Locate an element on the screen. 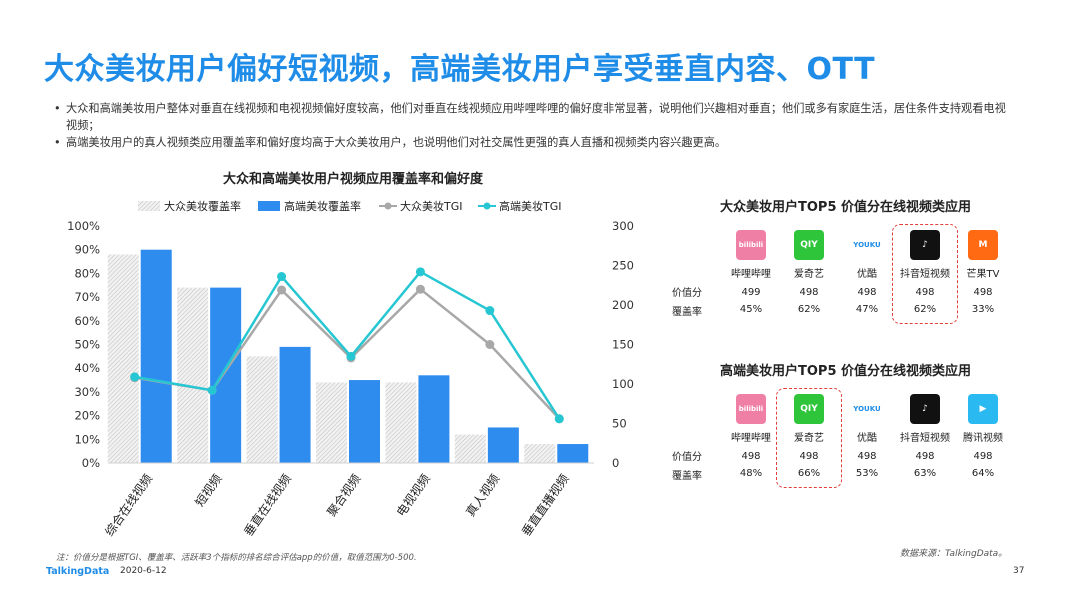  app-coverage: 62% is located at coordinates (925, 309).